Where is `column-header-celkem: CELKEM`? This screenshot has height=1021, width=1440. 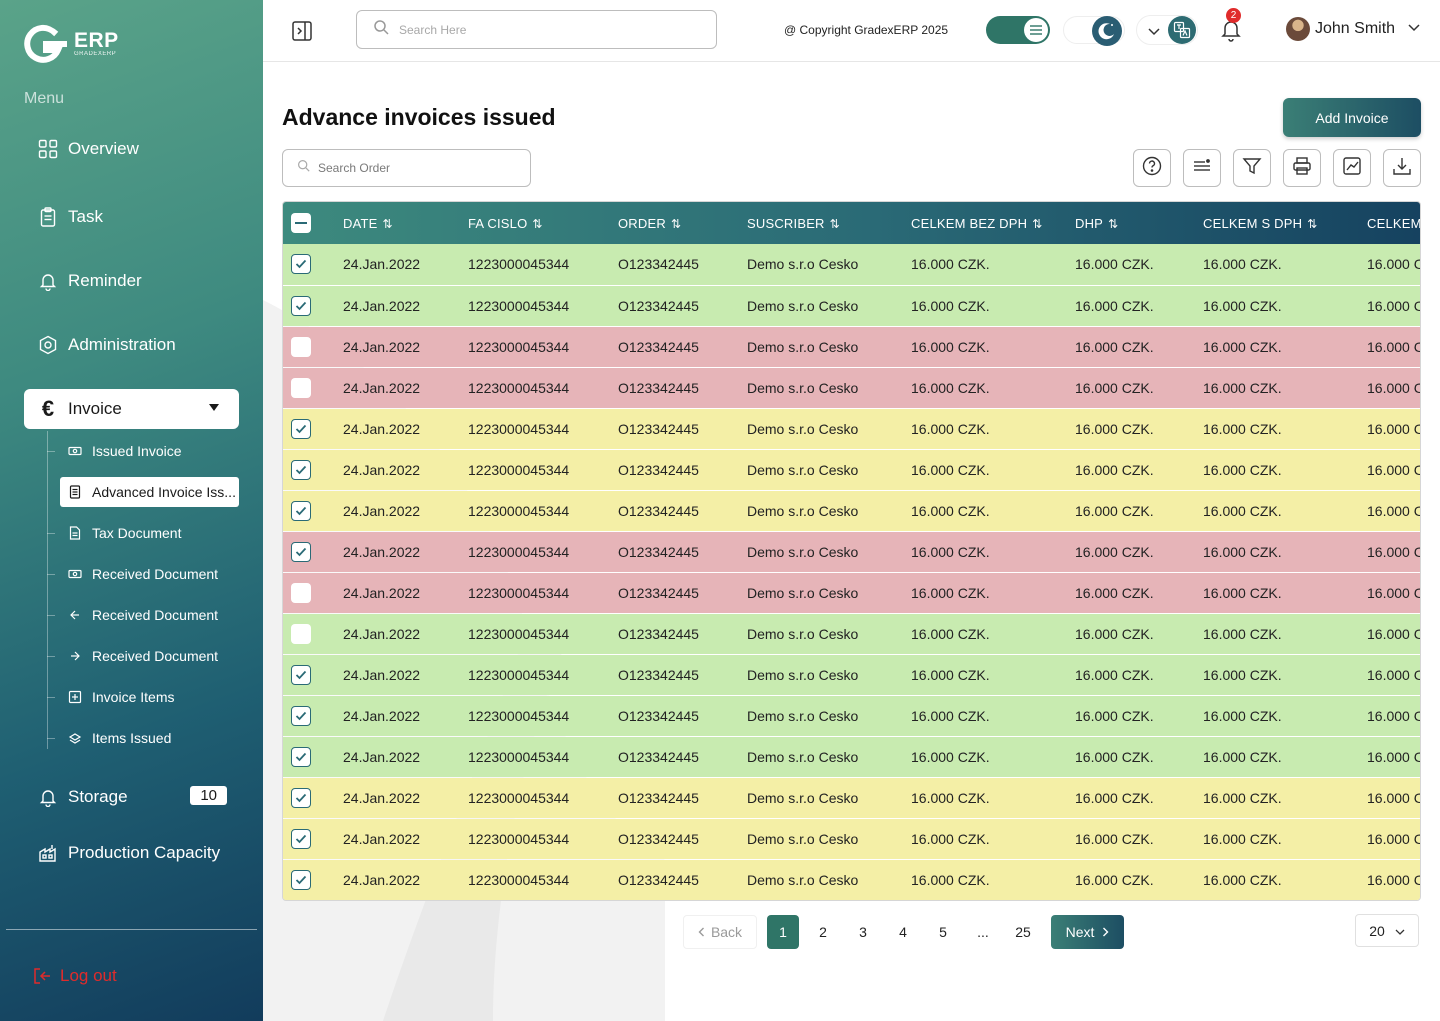 column-header-celkem: CELKEM is located at coordinates (1394, 223).